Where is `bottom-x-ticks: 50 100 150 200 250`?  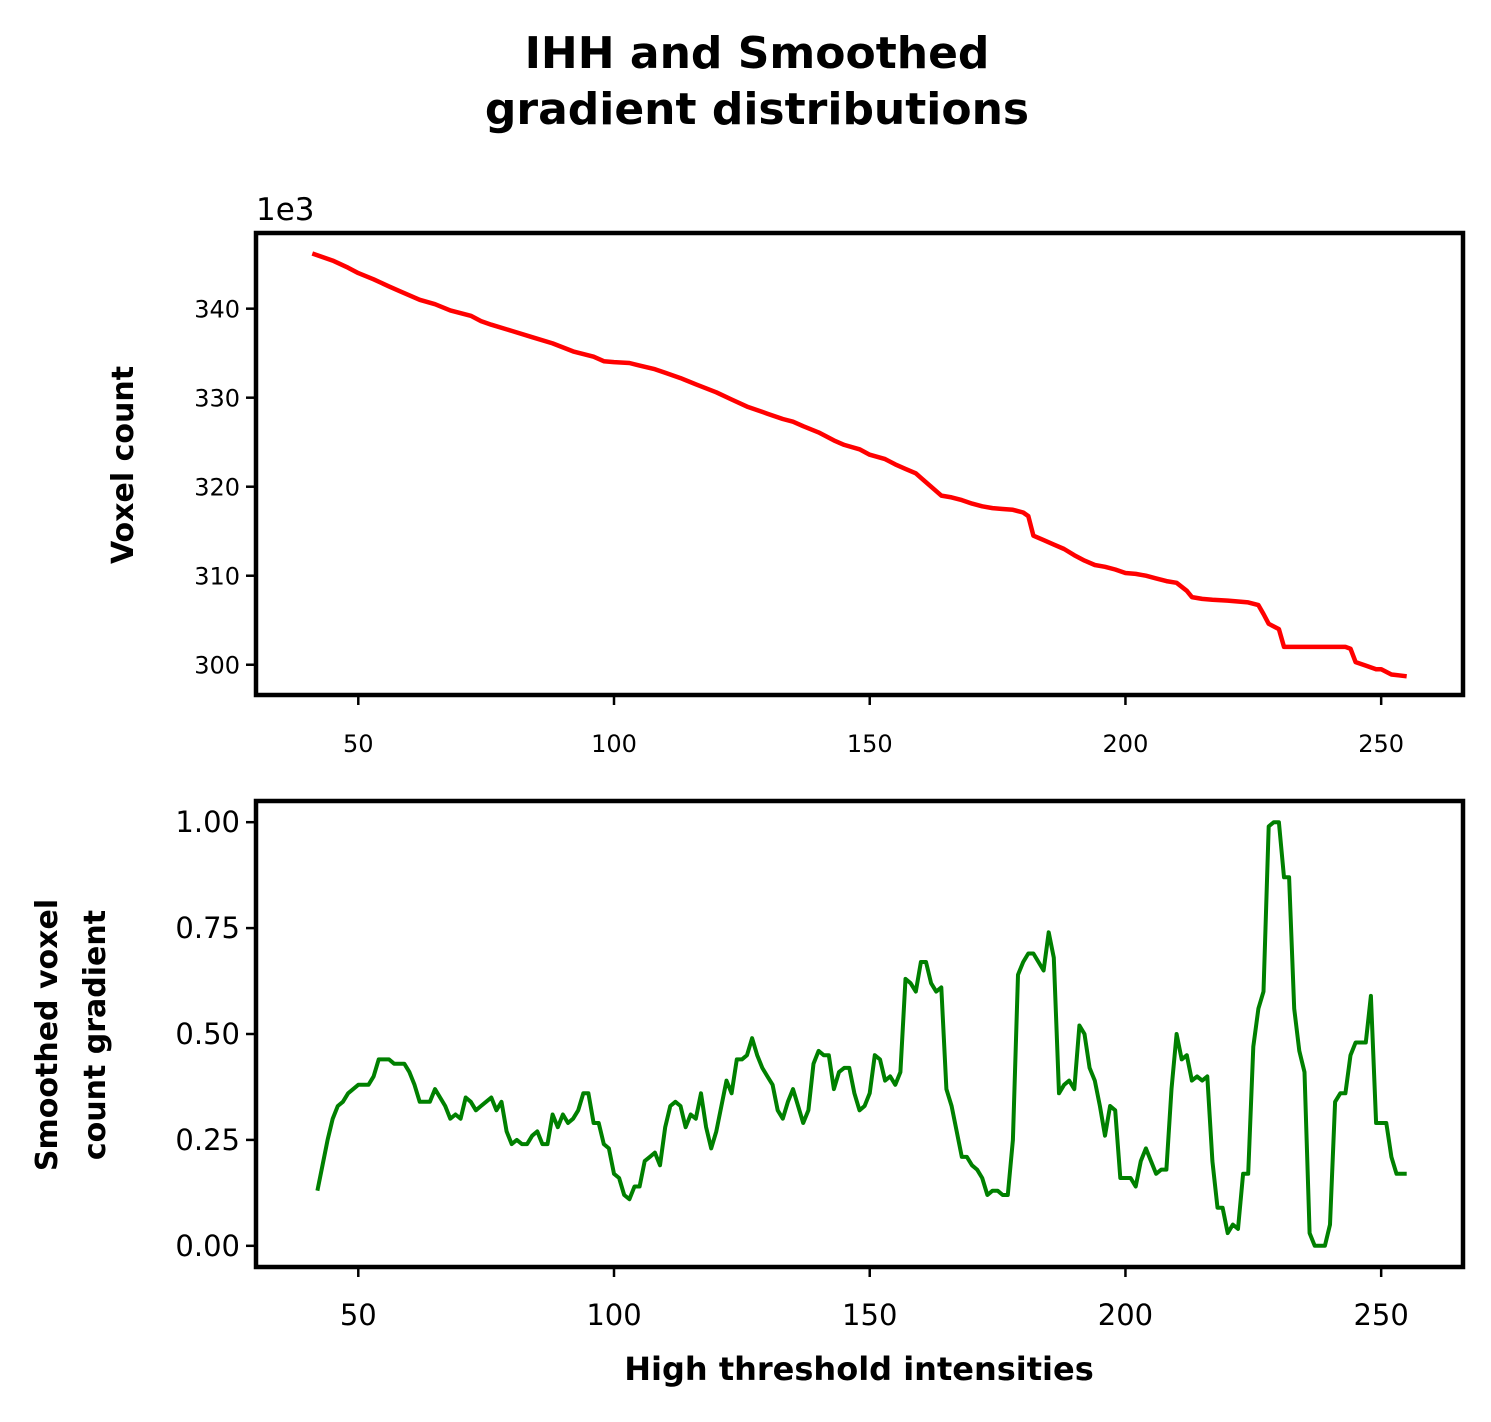
bottom-x-ticks: 50 100 150 200 250 is located at coordinates (874, 1299).